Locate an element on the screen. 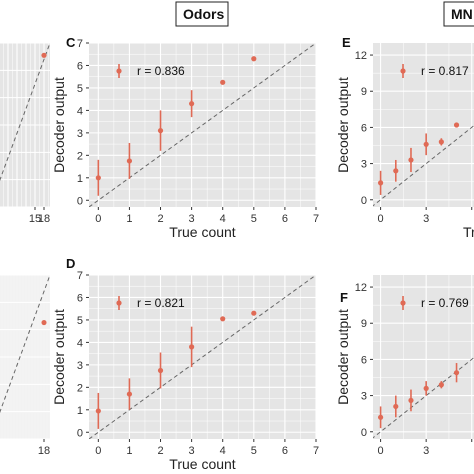 The width and height of the screenshot is (474, 474). legend-label: r = 0.817 is located at coordinates (445, 71).